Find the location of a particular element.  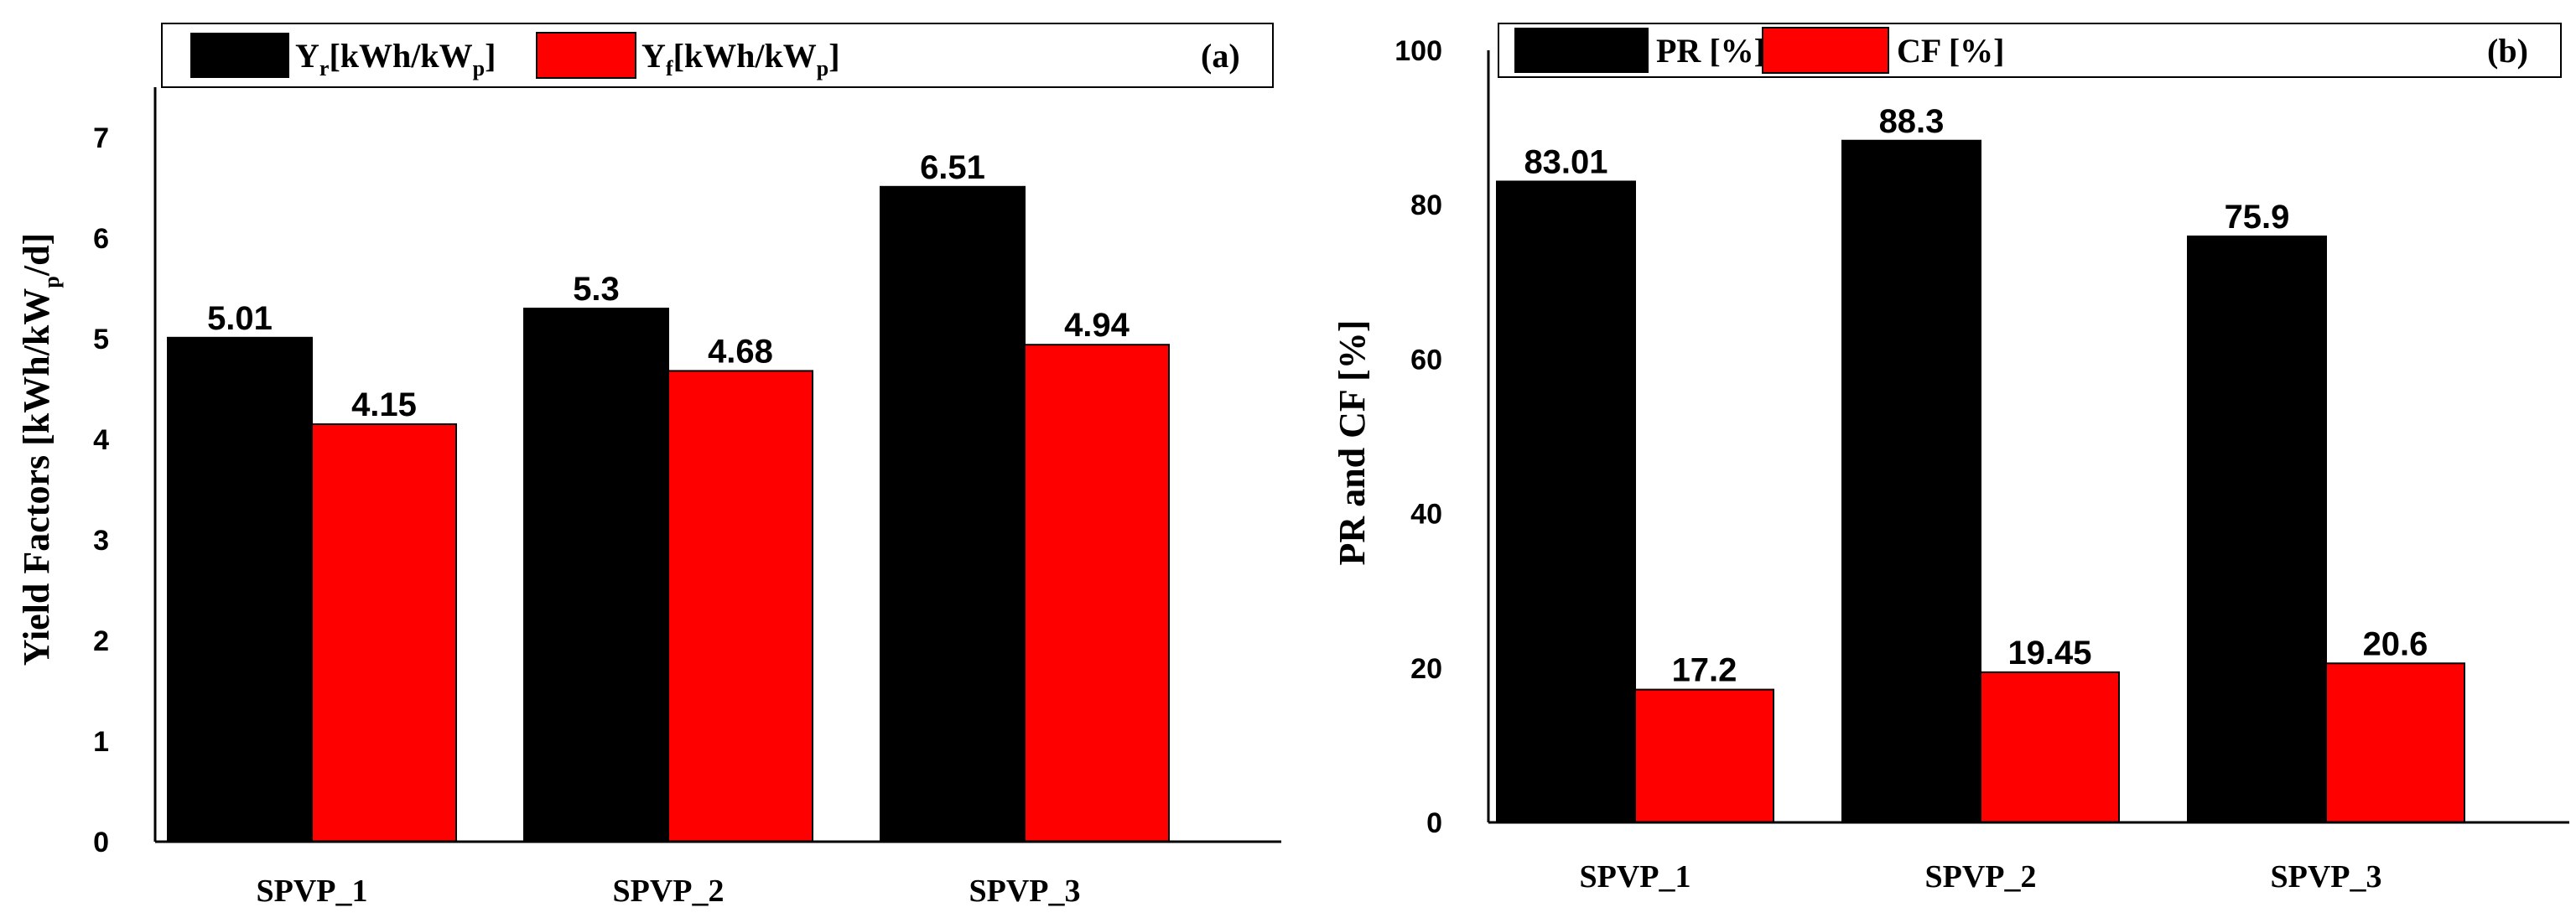

panel-a-y-tick-label: 0 is located at coordinates (101, 842).